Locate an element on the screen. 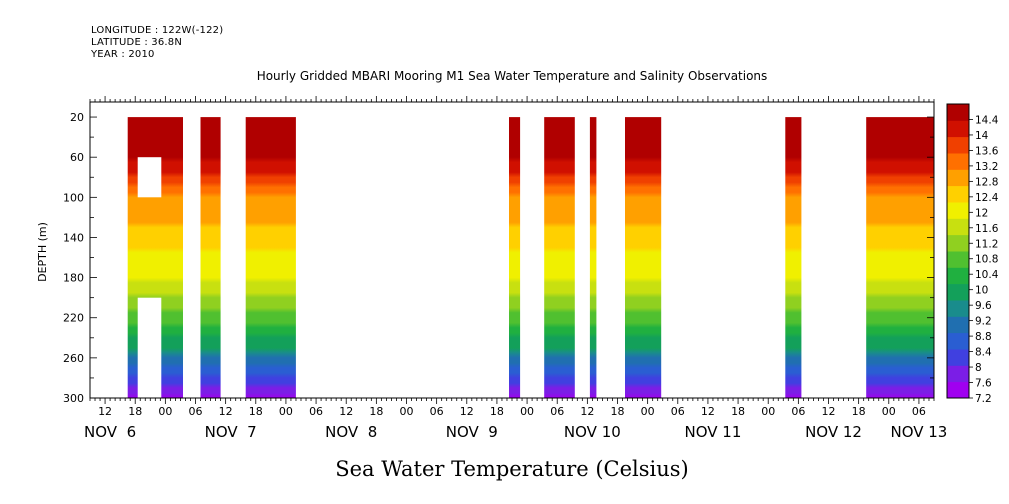  colorbar-label: 10 is located at coordinates (981, 291).